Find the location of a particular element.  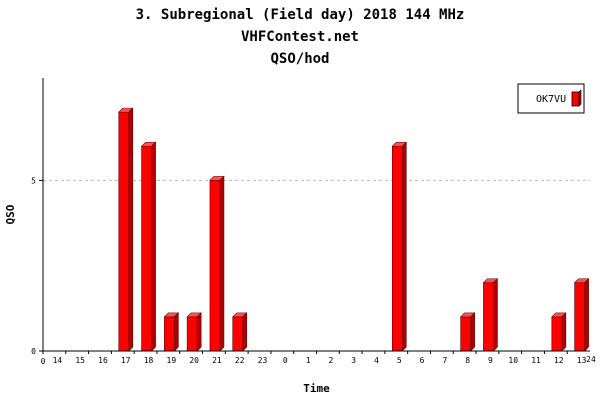

x-tick-label: 13 is located at coordinates (582, 360).